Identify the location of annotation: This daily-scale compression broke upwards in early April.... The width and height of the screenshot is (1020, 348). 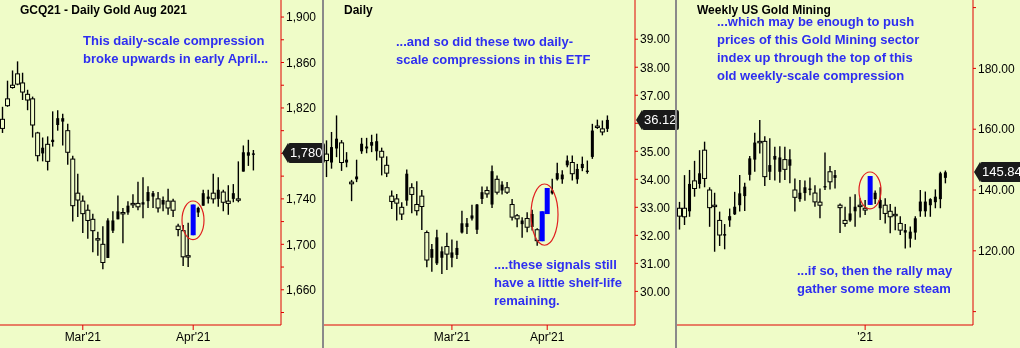
(176, 50).